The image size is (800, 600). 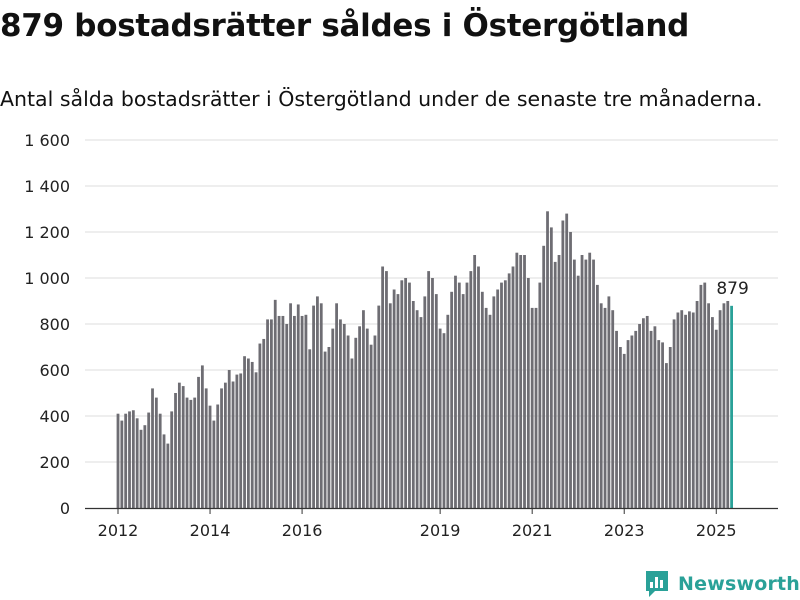 What do you see at coordinates (344, 26) in the screenshot?
I see `chart-title: 879 bostadsrätter såldes i Östergötland` at bounding box center [344, 26].